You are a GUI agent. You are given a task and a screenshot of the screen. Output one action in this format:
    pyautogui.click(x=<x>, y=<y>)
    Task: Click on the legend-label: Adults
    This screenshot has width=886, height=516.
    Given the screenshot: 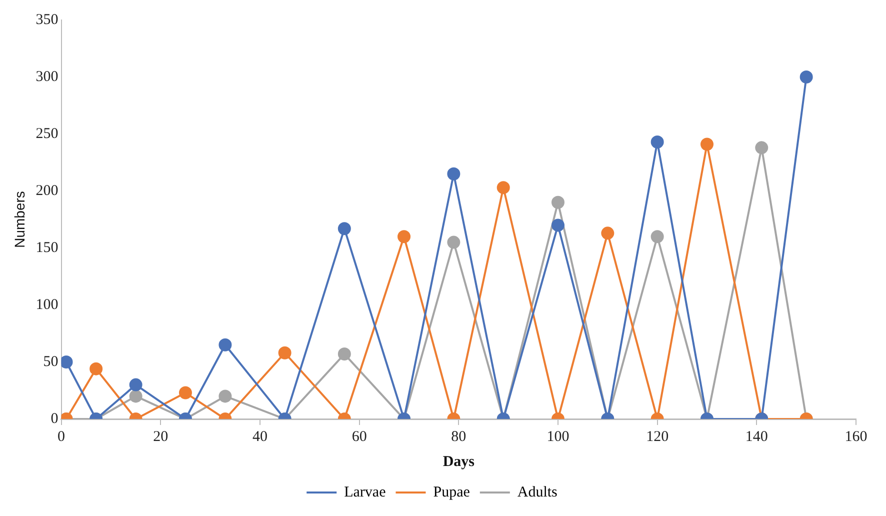 What is the action you would take?
    pyautogui.click(x=537, y=492)
    